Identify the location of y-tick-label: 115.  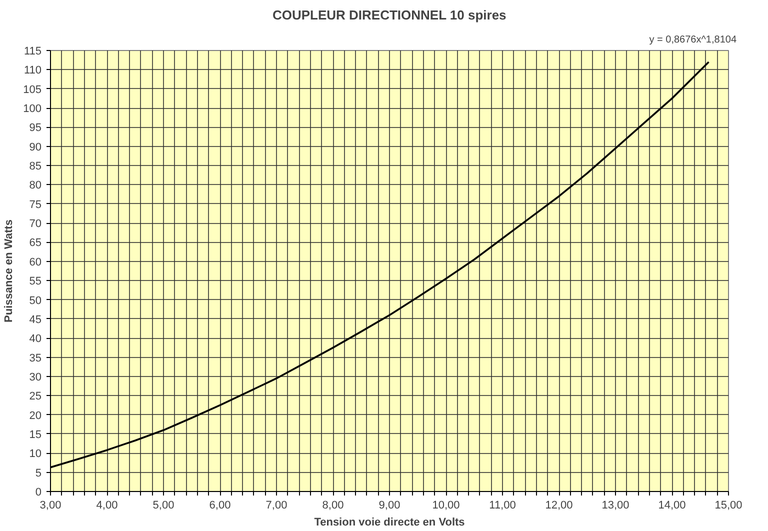
(33, 52).